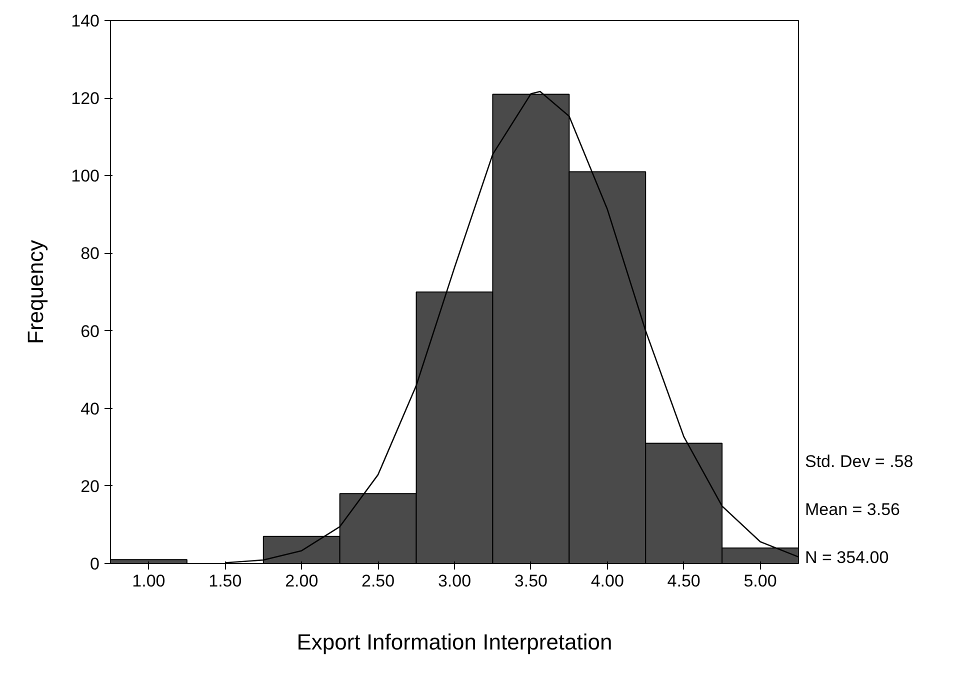 The width and height of the screenshot is (972, 683). What do you see at coordinates (454, 642) in the screenshot?
I see `x-axis-title: Export Information Interpretation` at bounding box center [454, 642].